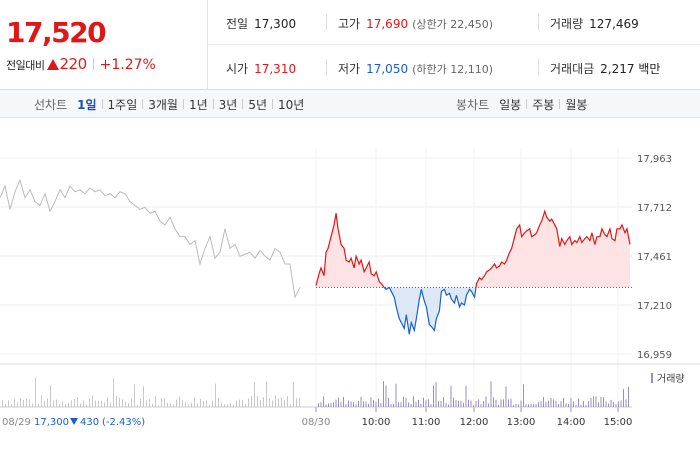 Image resolution: width=700 pixels, height=450 pixels. What do you see at coordinates (291, 105) in the screenshot?
I see `tab-10y: 10년` at bounding box center [291, 105].